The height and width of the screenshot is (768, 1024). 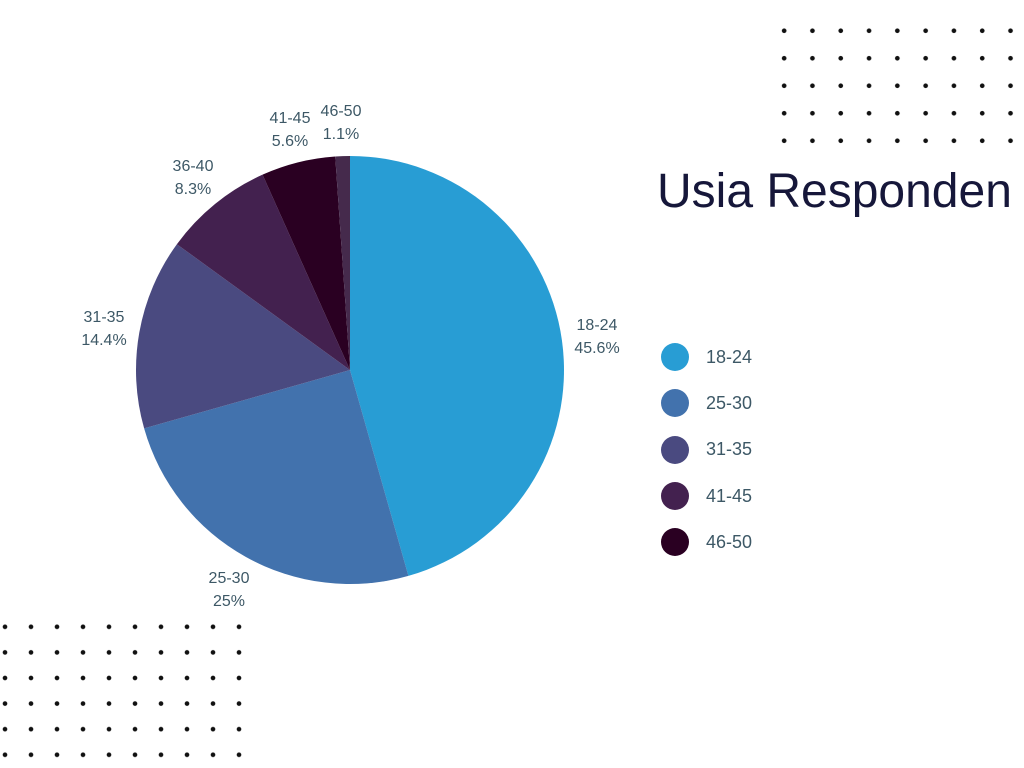 I want to click on legend: 18-24 25-30 31-35 41-45 46-50, so click(x=706, y=449).